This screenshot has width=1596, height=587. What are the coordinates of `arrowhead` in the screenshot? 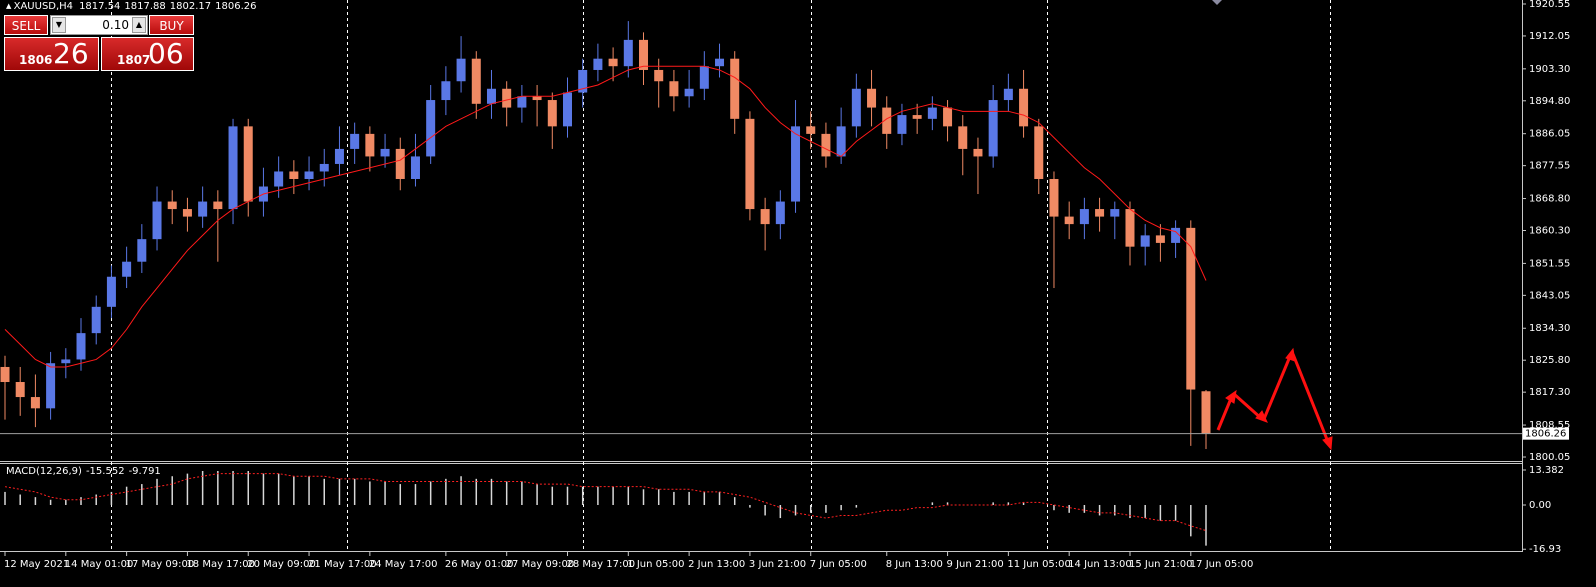 It's located at (1231, 396).